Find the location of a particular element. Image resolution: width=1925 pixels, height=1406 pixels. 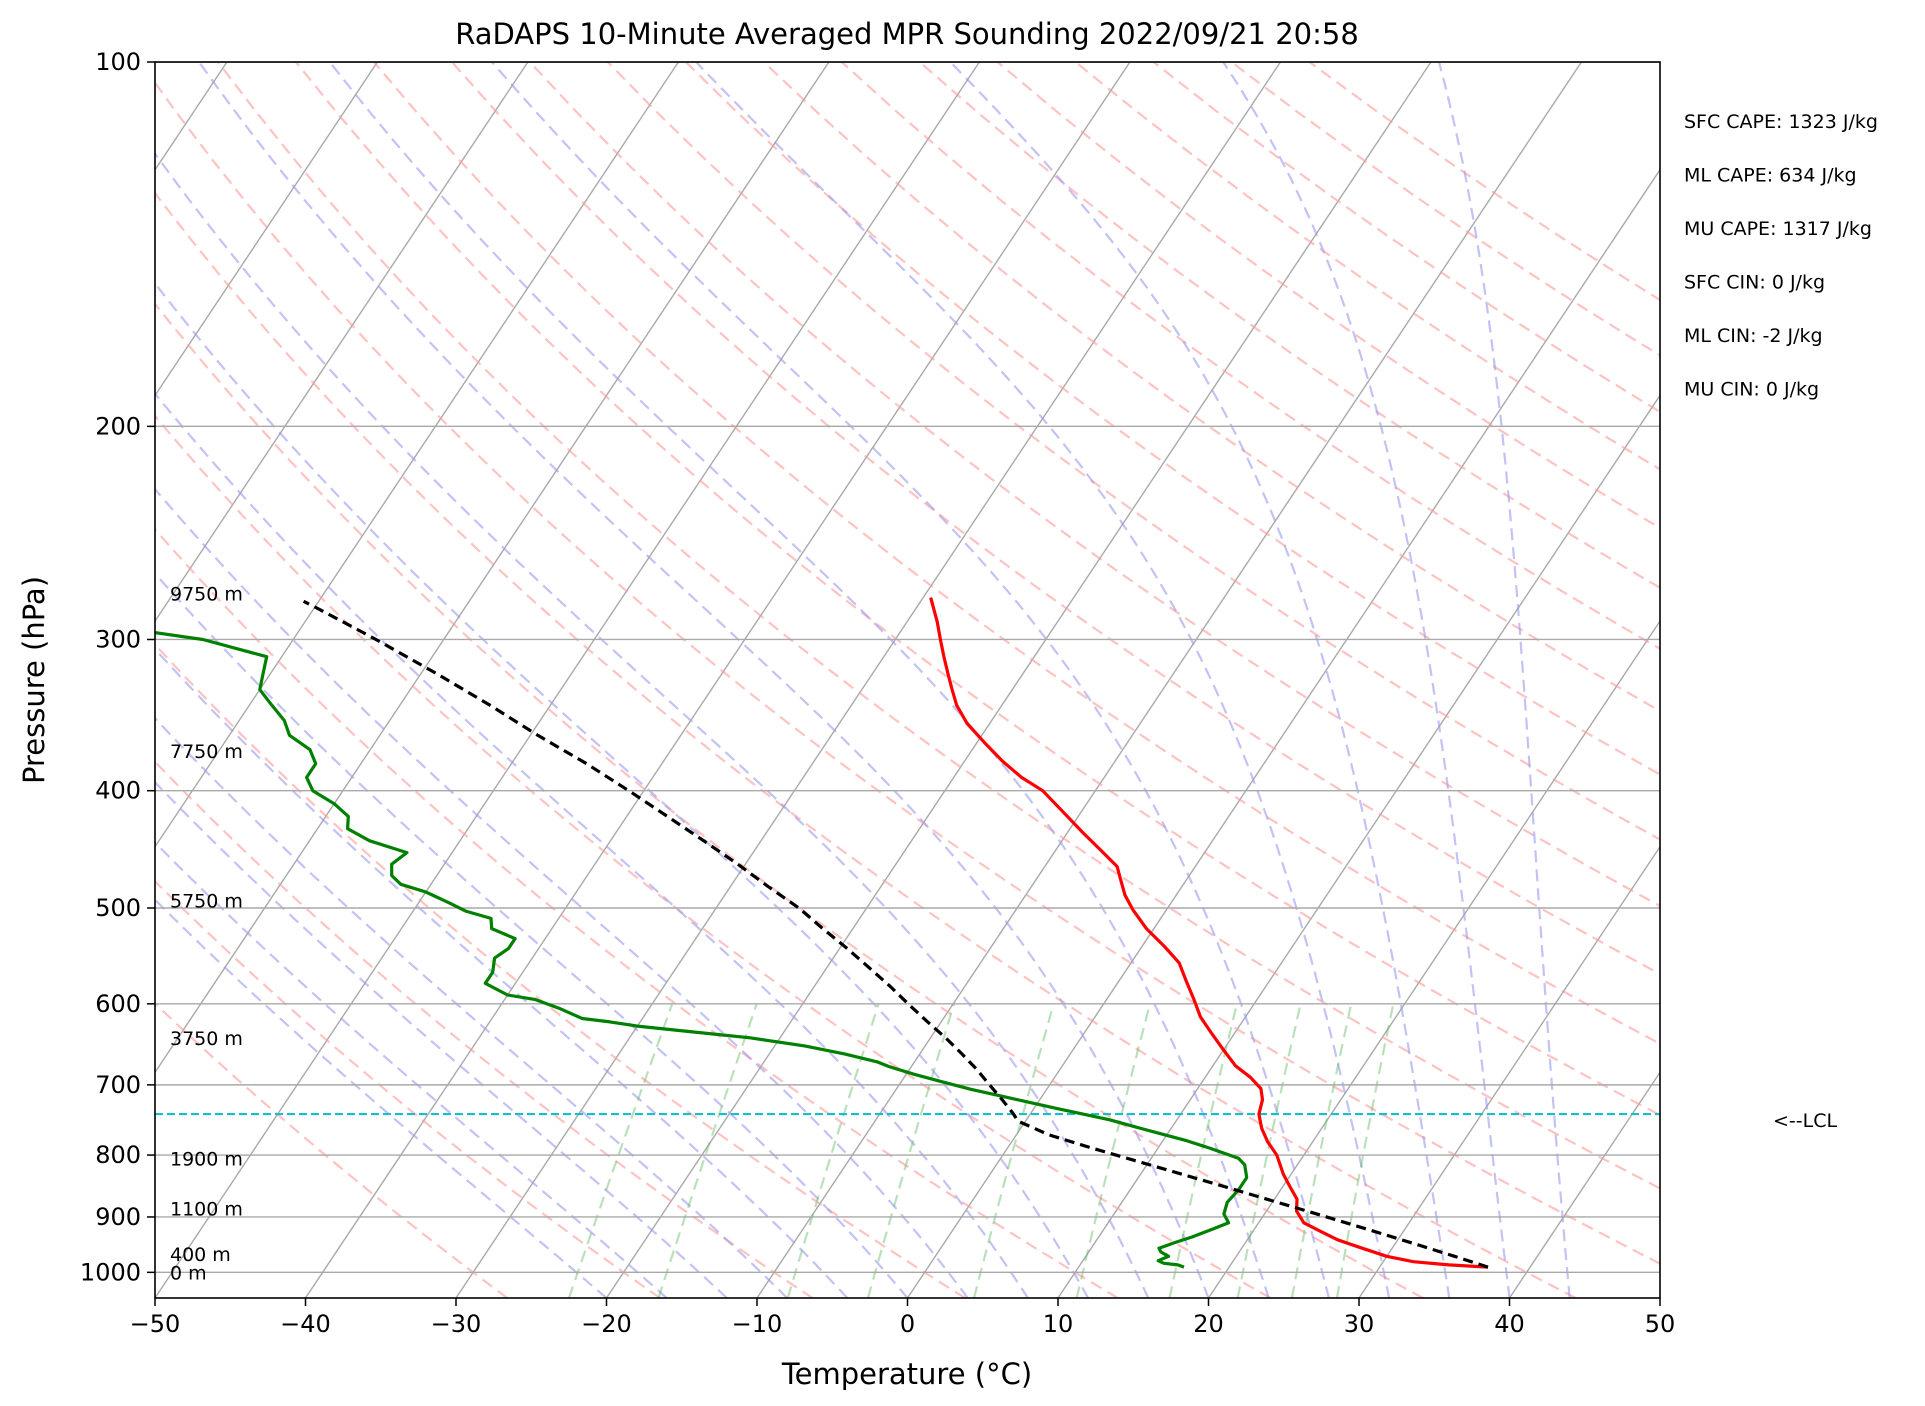

temperature-line is located at coordinates (1209, 933).